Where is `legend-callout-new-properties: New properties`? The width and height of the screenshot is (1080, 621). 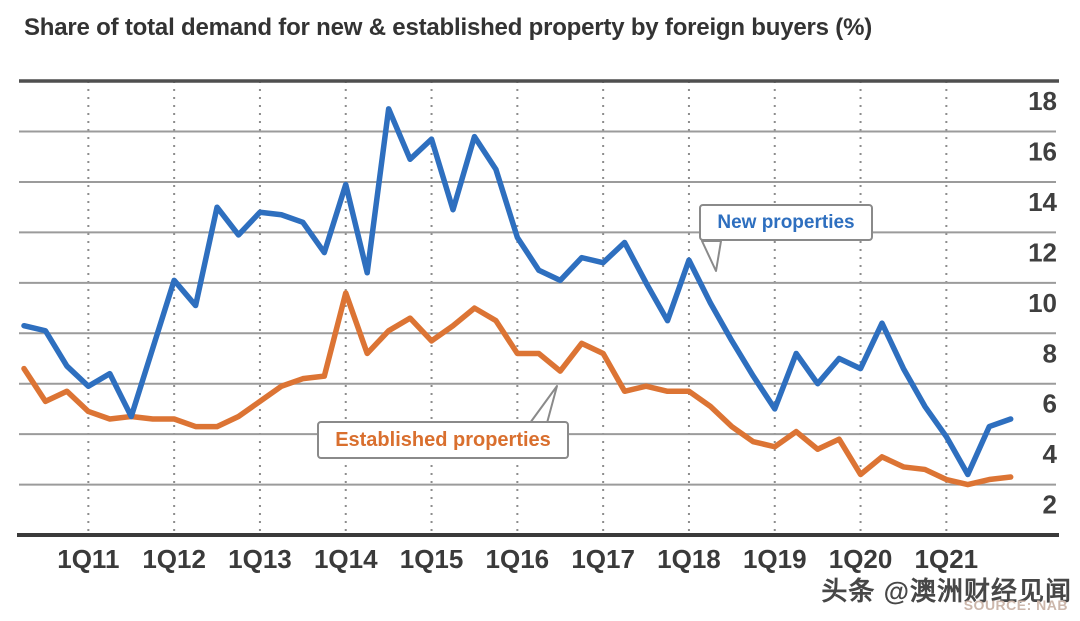 legend-callout-new-properties: New properties is located at coordinates (786, 222).